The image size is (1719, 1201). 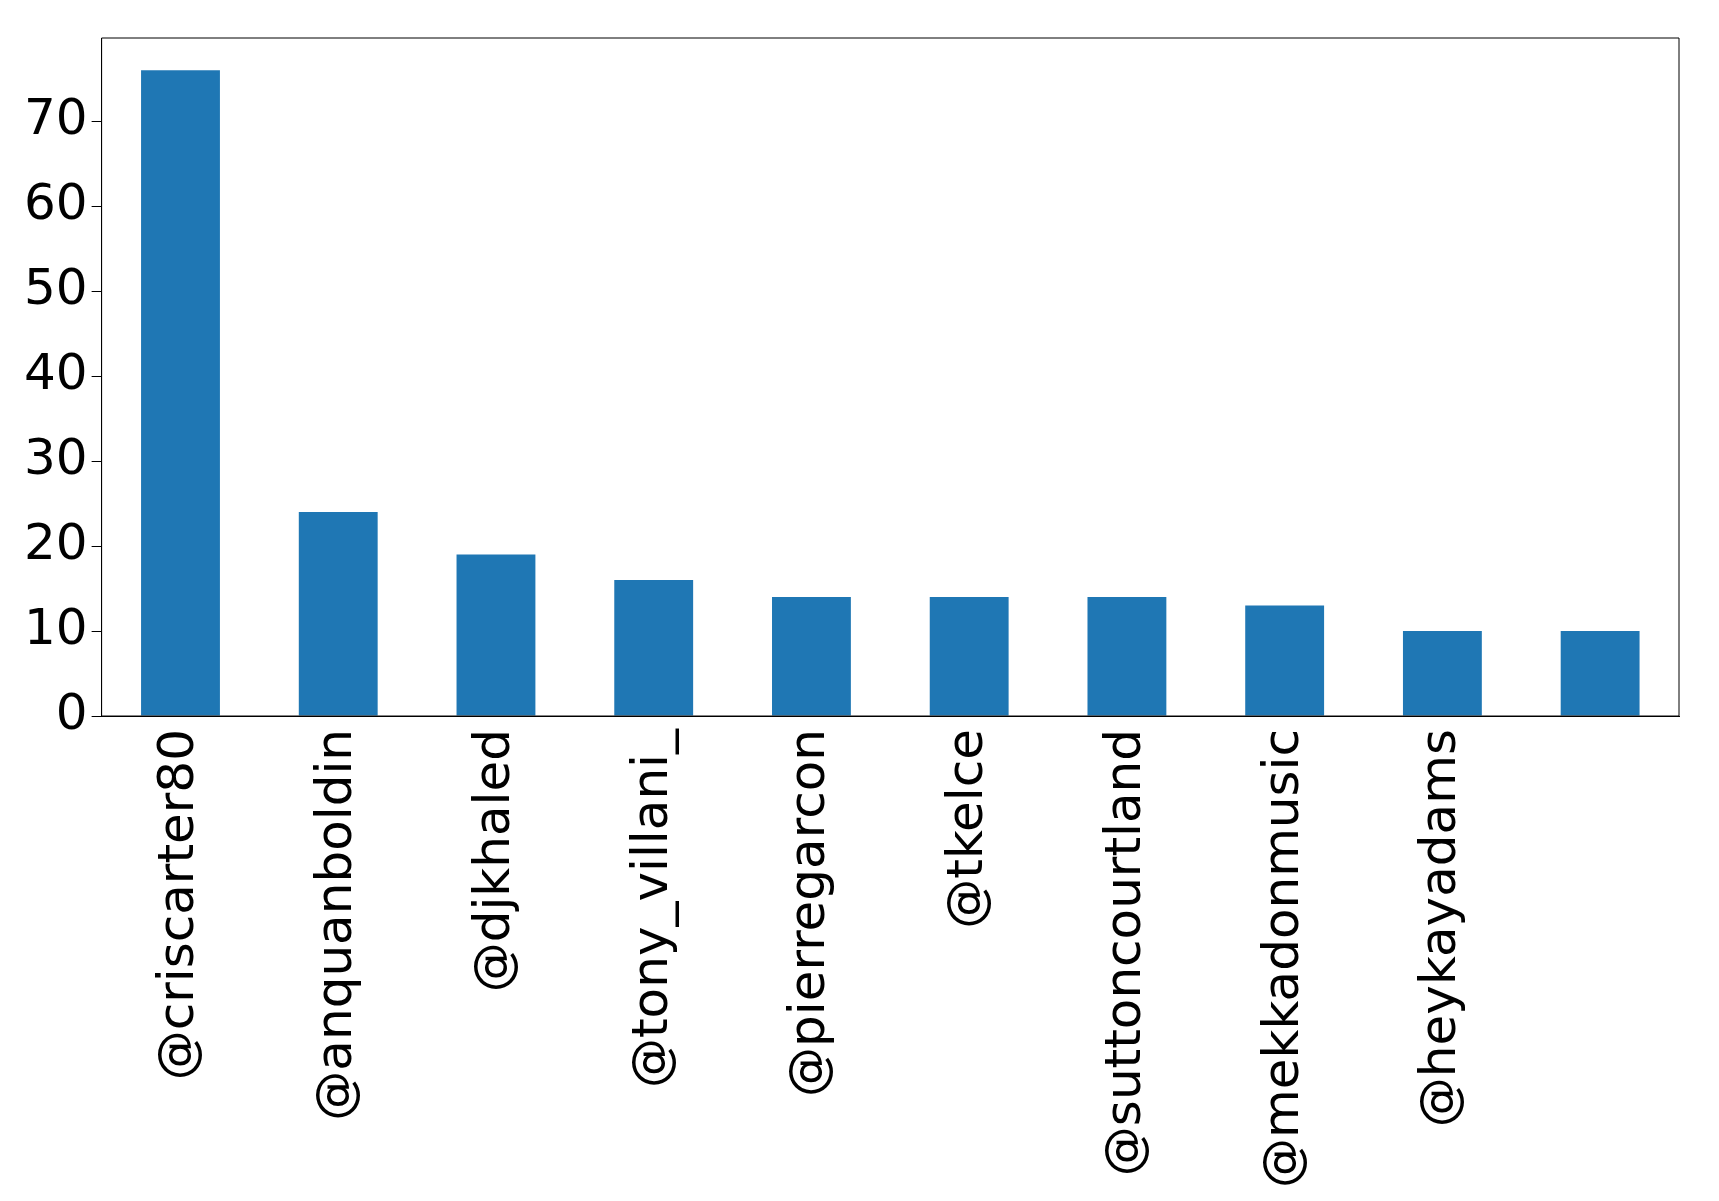 I want to click on y-tick-label: 20, so click(x=56, y=542).